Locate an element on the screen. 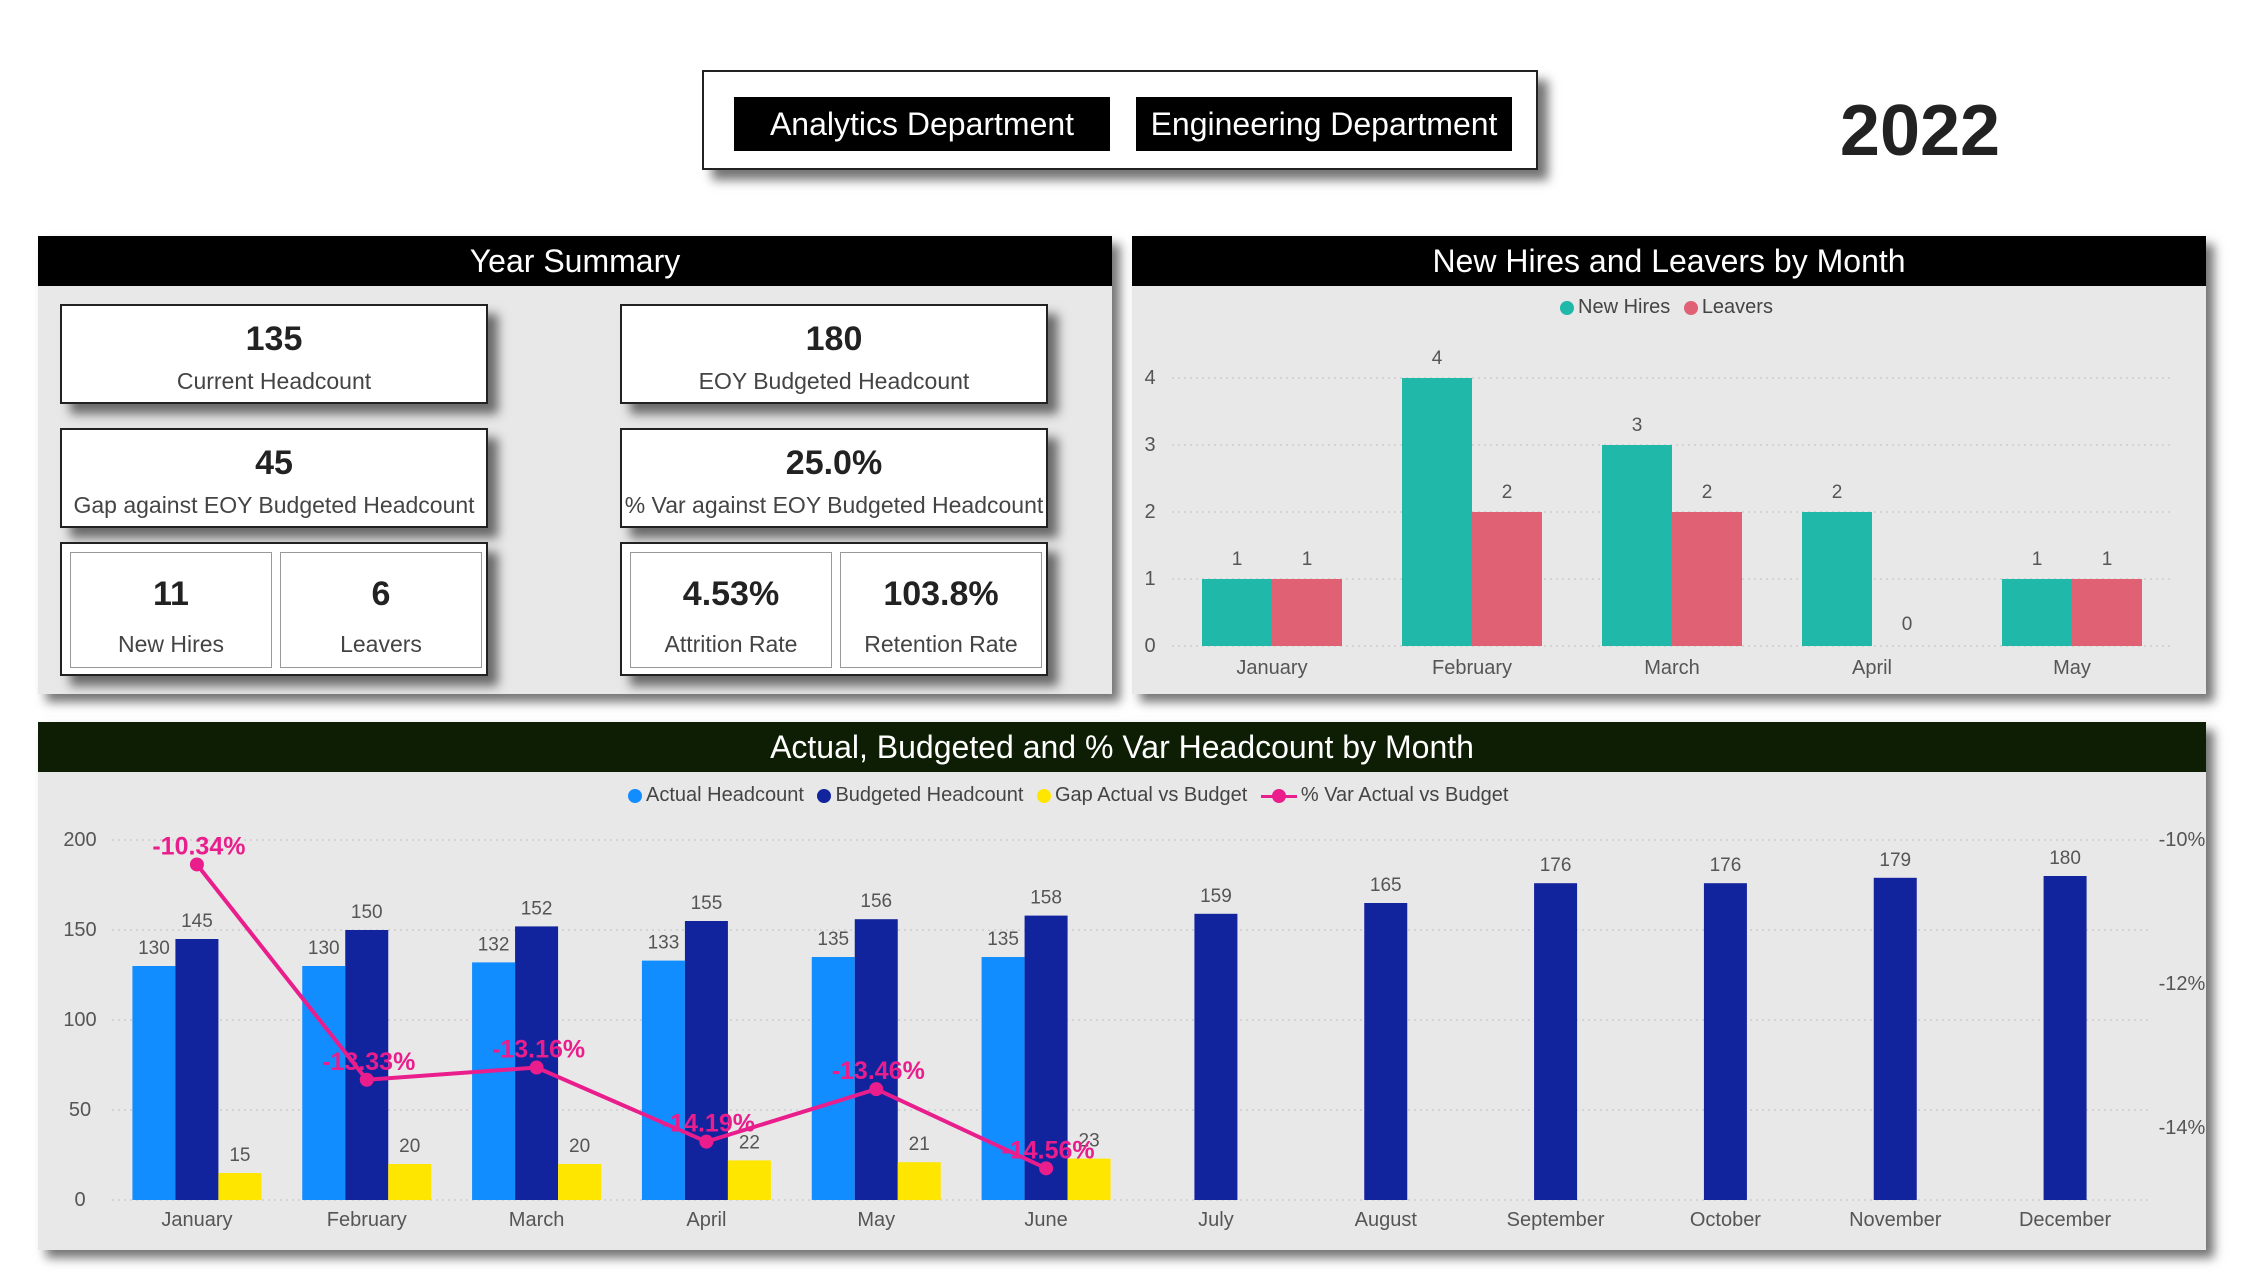 The width and height of the screenshot is (2242, 1284). attrition-tile: 4.53% Attrition Rate is located at coordinates (731, 610).